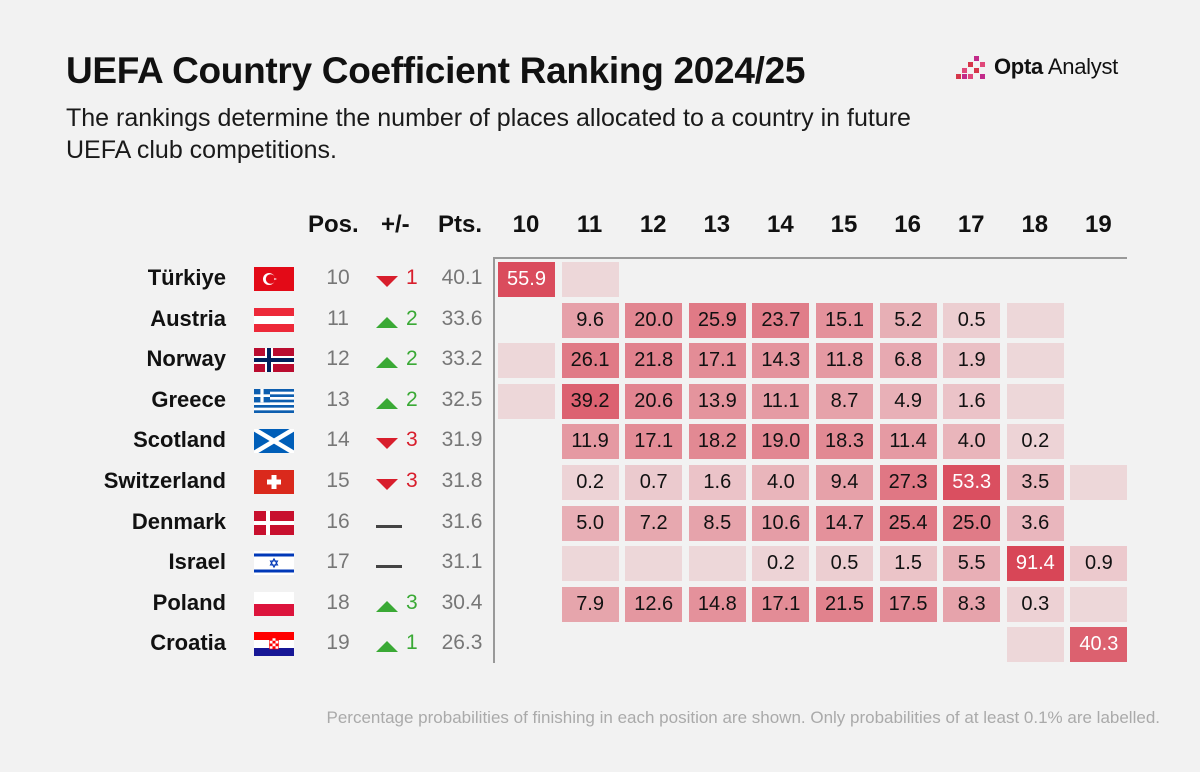  I want to click on heatmap-cell: 14.3, so click(781, 361).